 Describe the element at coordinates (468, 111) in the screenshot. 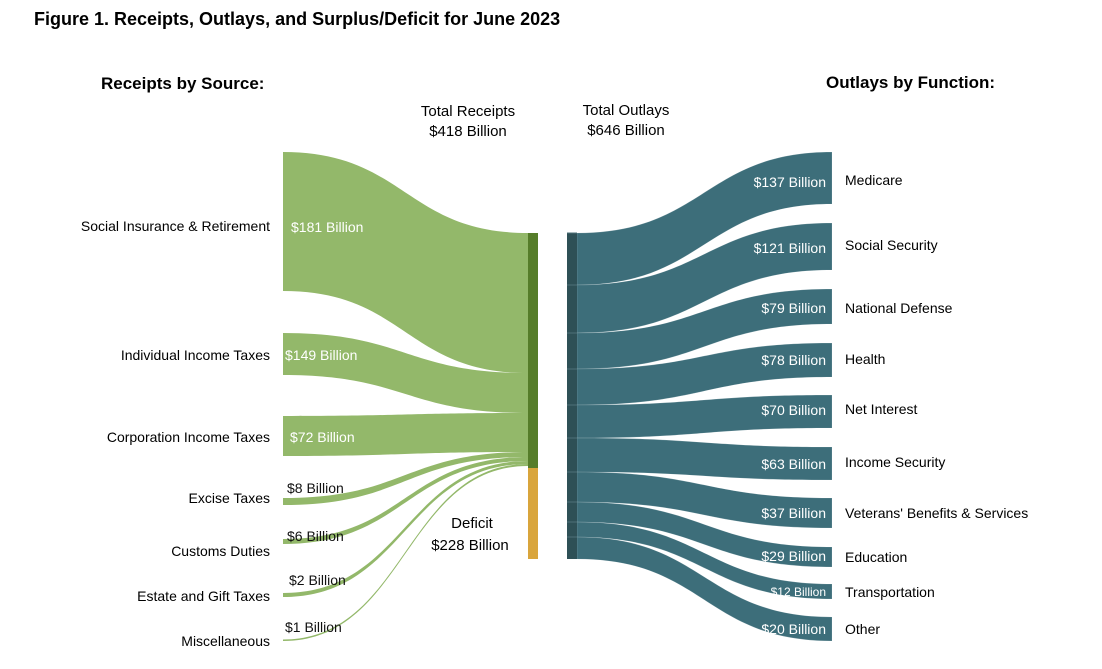

I see `total-receipts-label: Total Receipts` at that location.